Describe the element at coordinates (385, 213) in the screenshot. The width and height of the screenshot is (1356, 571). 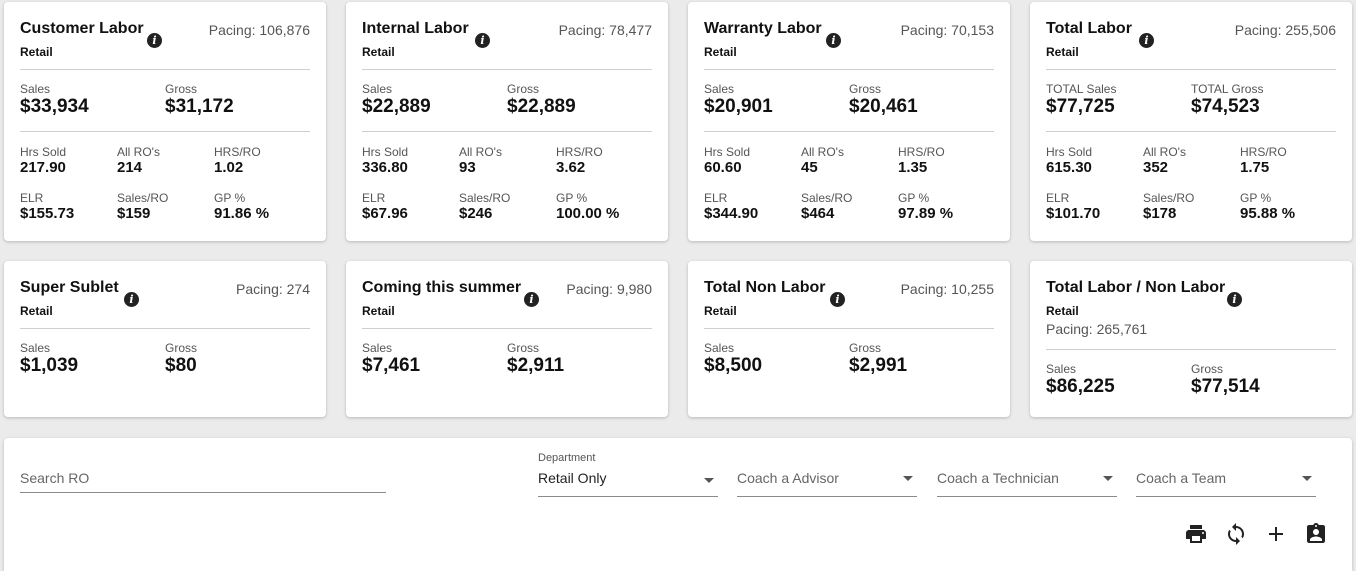
I see `stat-value: $67.96` at that location.